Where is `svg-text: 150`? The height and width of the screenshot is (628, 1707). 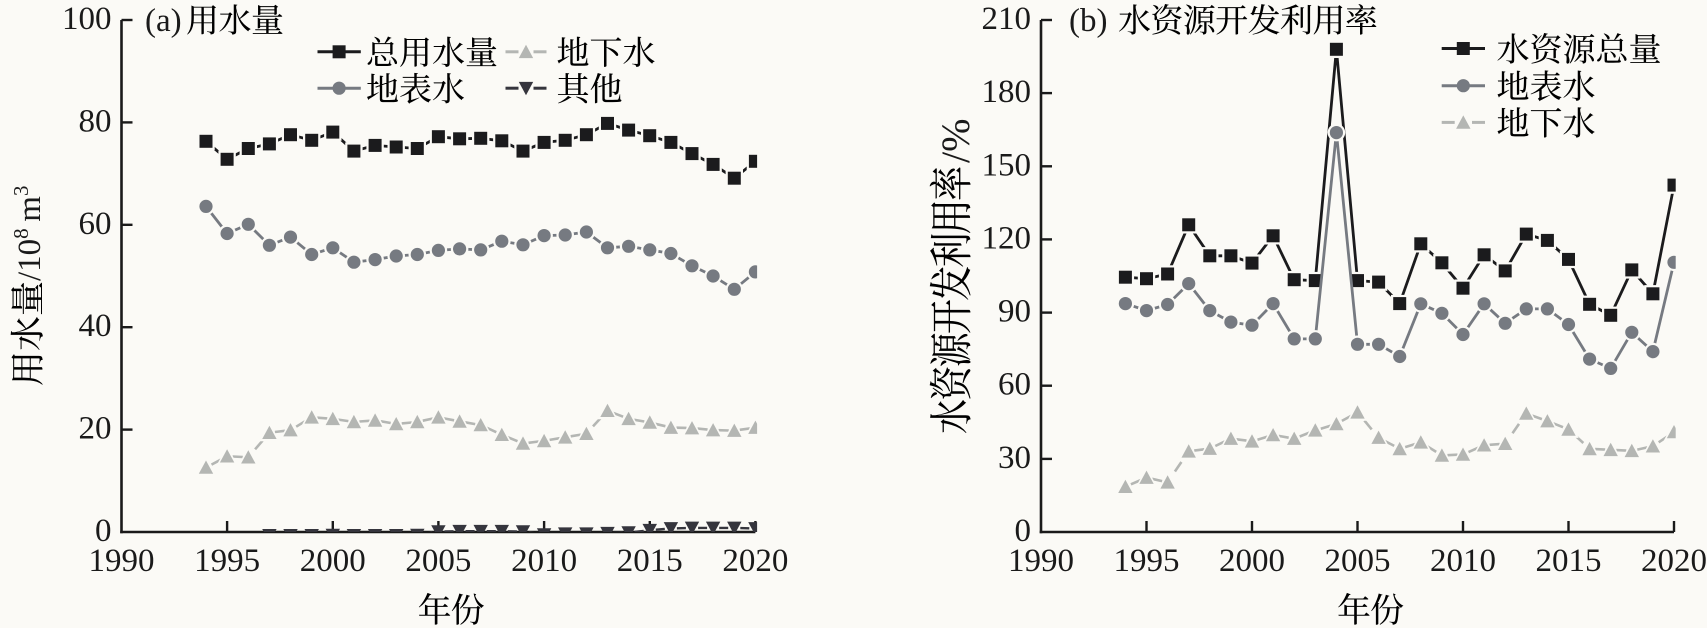 svg-text: 150 is located at coordinates (1007, 165).